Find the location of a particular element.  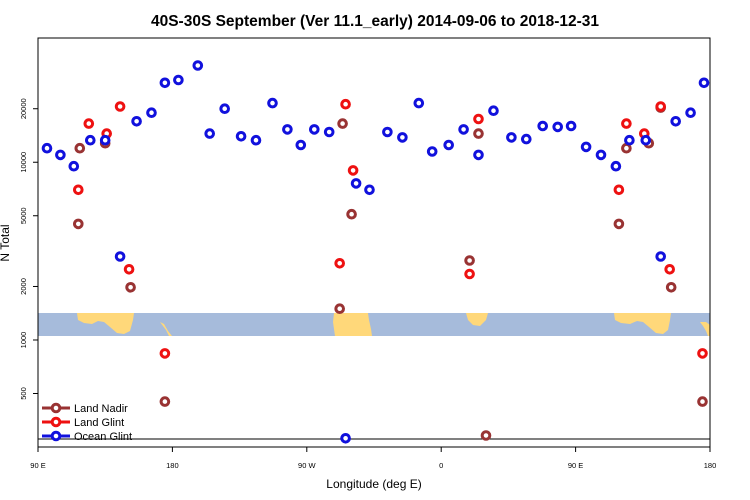

y-tick-label-4: 10000 is located at coordinates (23, 162).